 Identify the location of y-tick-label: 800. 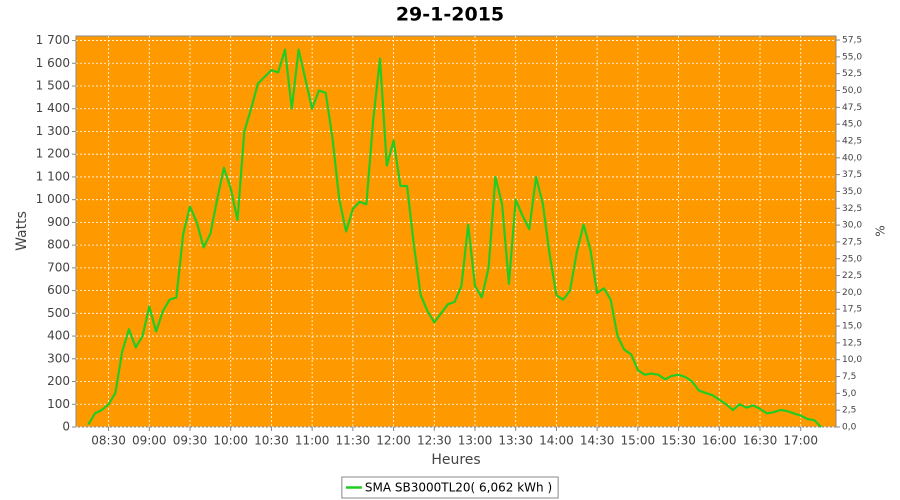
(58, 245).